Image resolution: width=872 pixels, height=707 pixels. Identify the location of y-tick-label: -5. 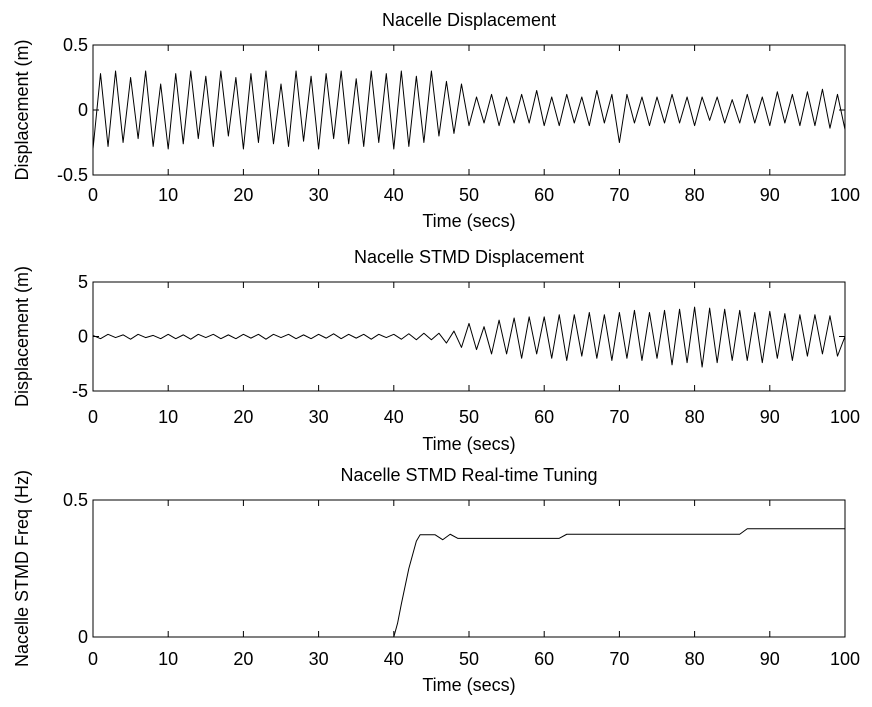
(80, 391).